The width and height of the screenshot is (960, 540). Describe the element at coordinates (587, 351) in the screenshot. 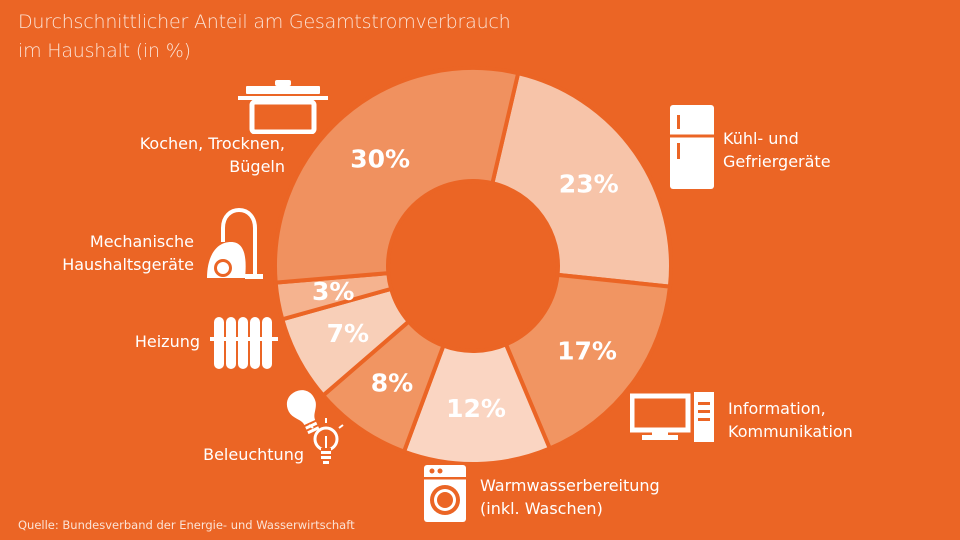

I see `slice-value-label-2: 17%` at that location.